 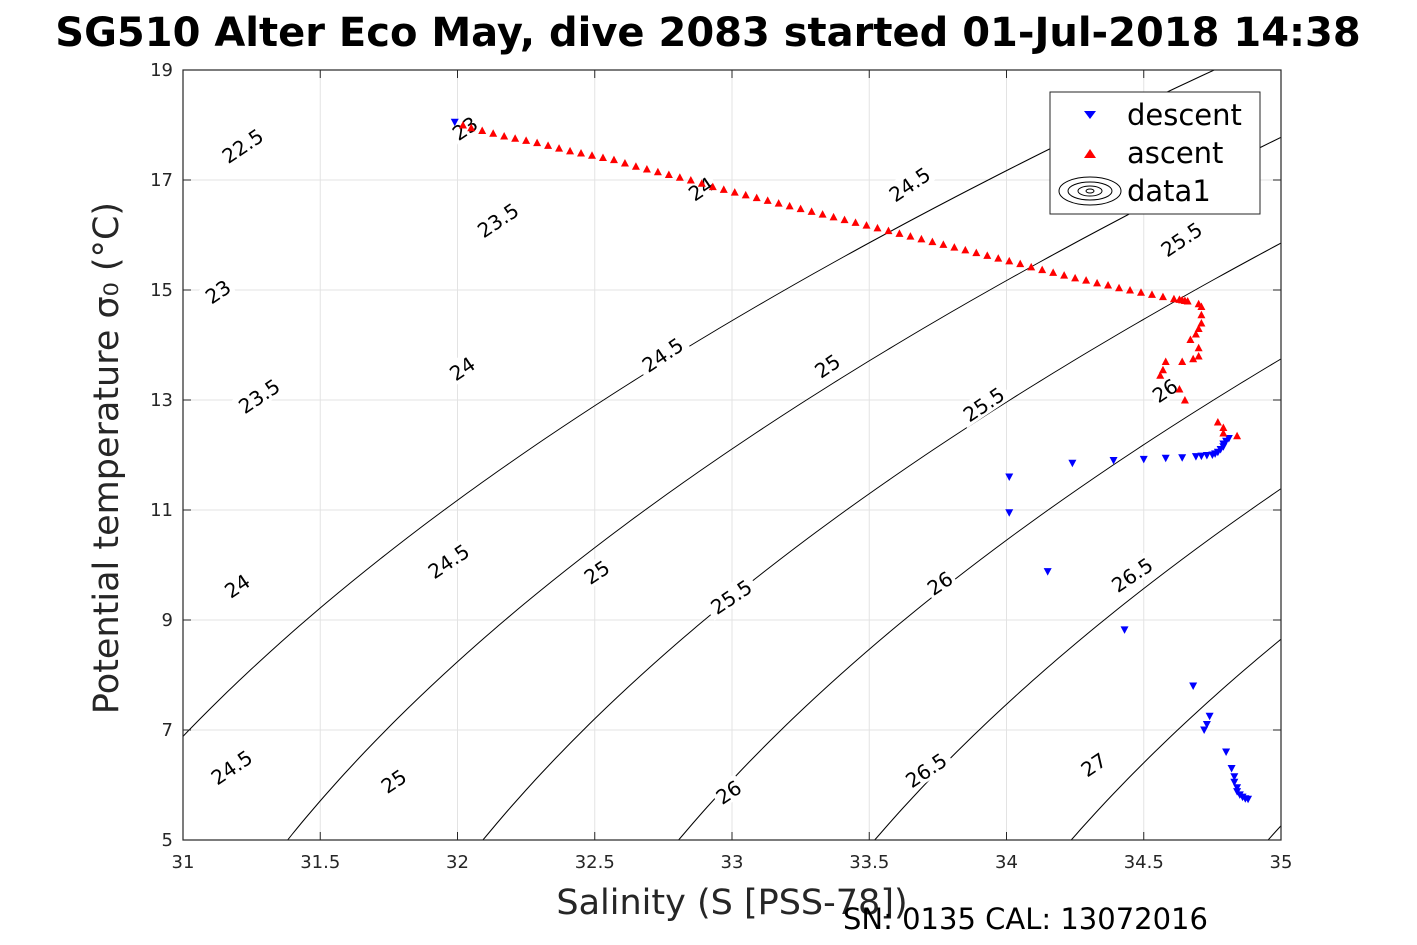 I want to click on y-tick-label: 11, so click(x=161, y=510).